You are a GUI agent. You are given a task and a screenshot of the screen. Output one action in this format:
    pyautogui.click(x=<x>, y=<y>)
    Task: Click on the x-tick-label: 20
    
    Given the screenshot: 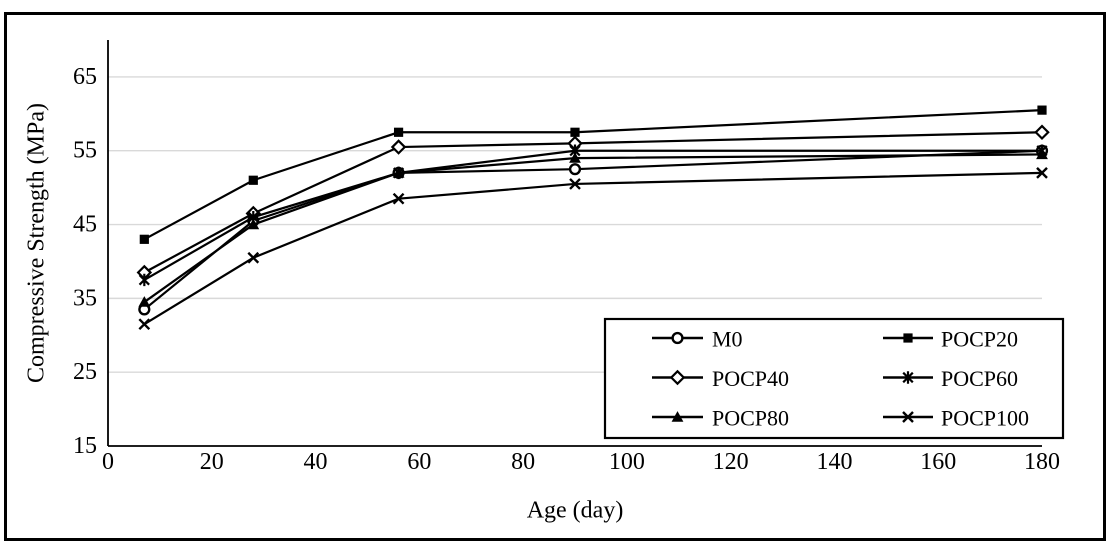 What is the action you would take?
    pyautogui.click(x=212, y=462)
    